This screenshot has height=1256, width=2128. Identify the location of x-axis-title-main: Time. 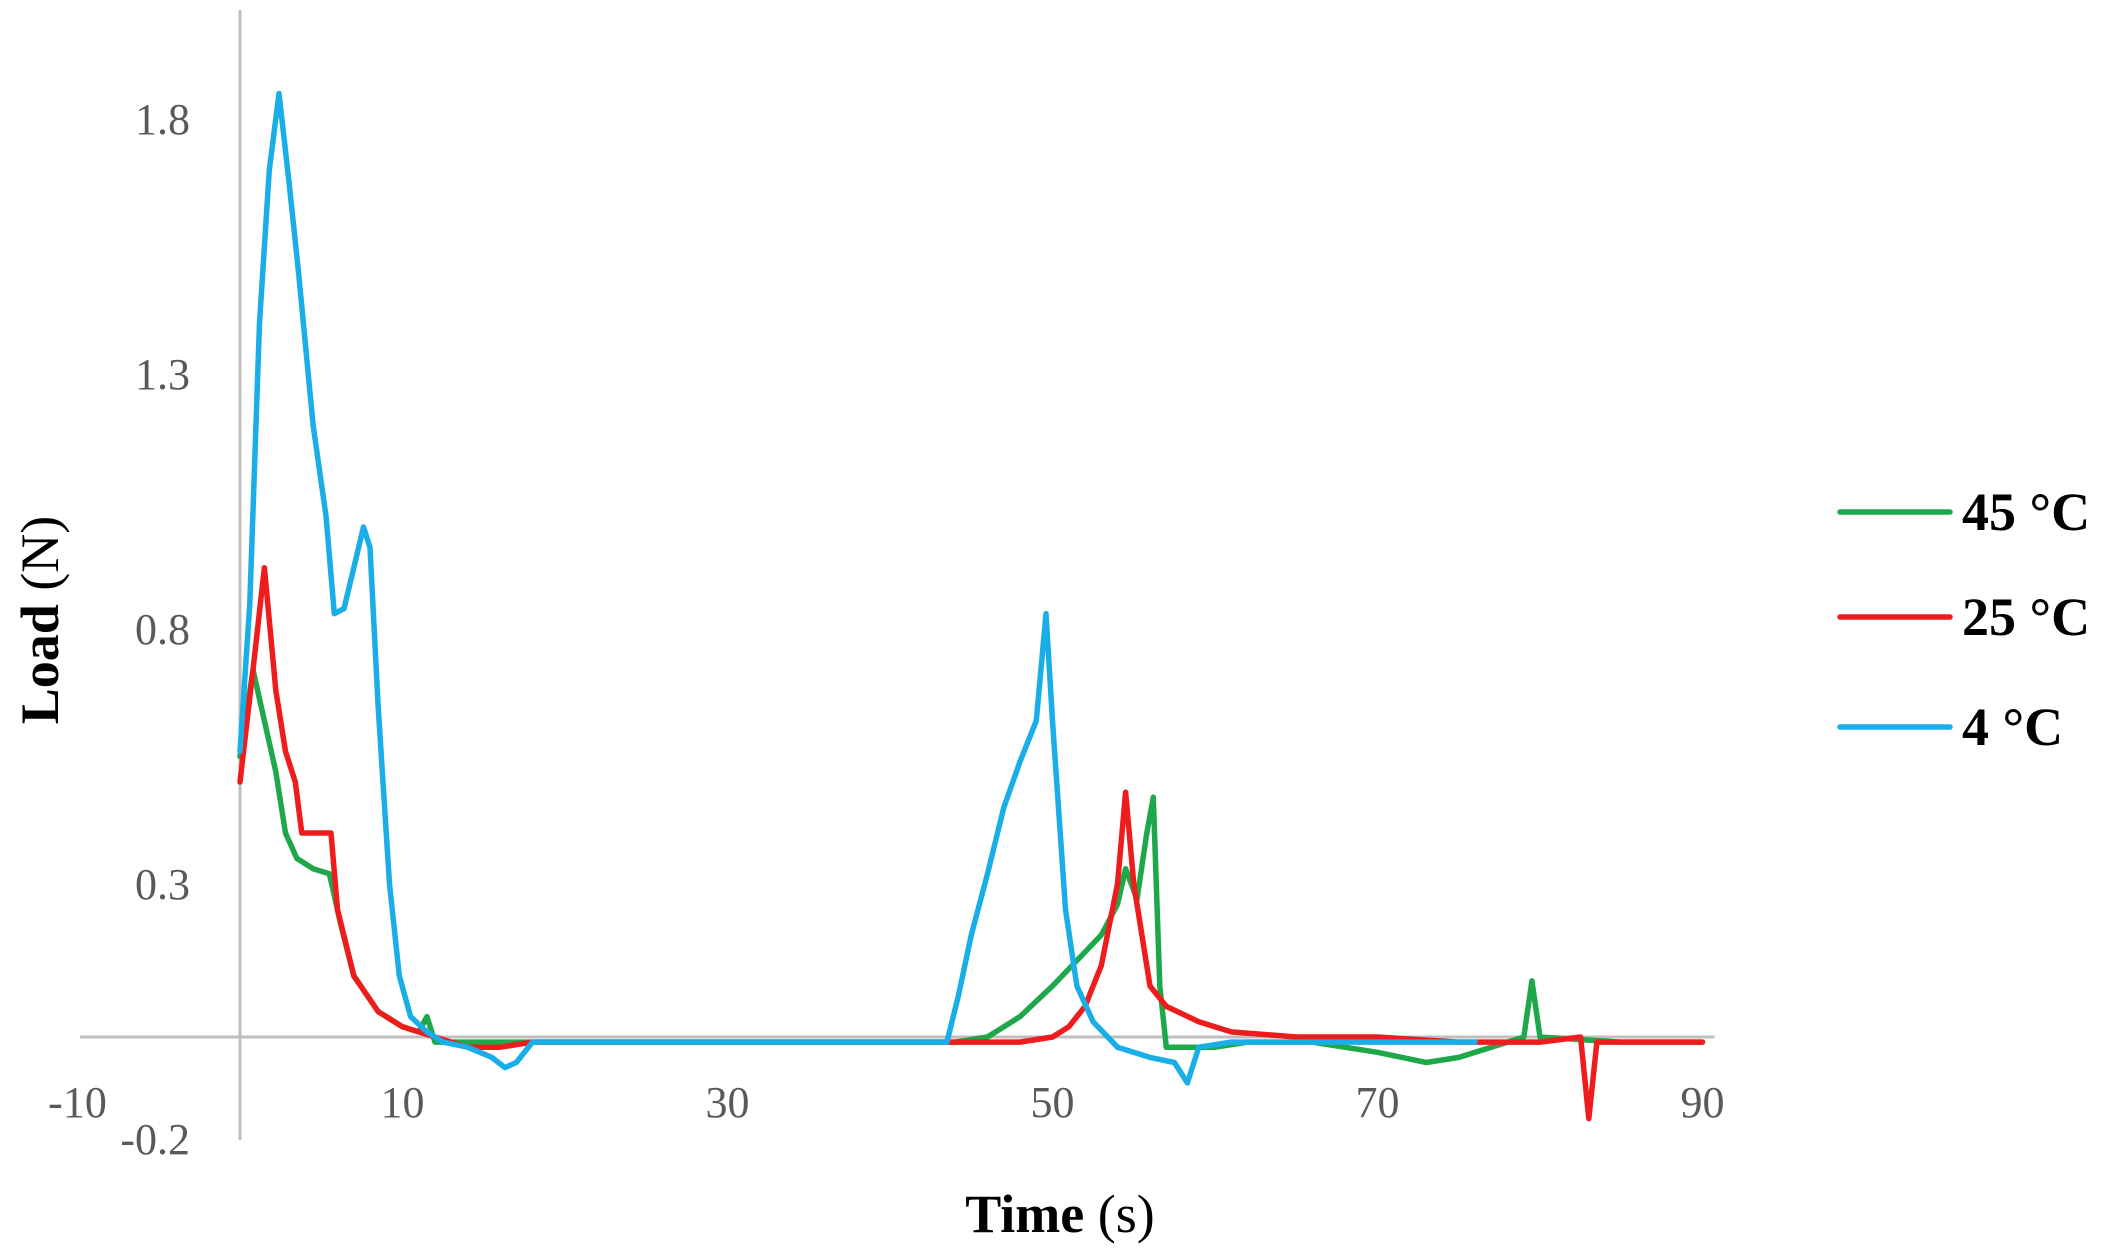
(1024, 1214).